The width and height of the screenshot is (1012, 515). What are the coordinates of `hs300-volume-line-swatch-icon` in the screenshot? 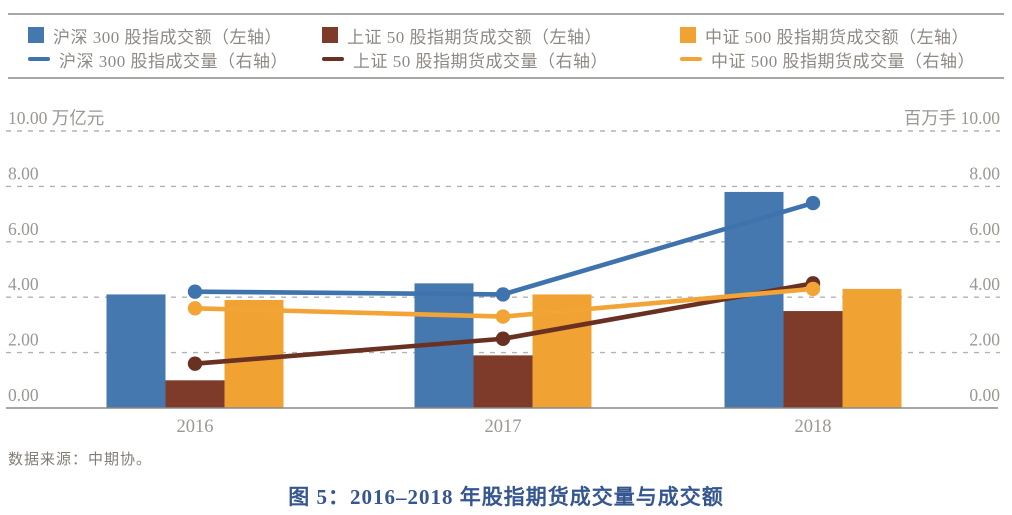 It's located at (39, 59).